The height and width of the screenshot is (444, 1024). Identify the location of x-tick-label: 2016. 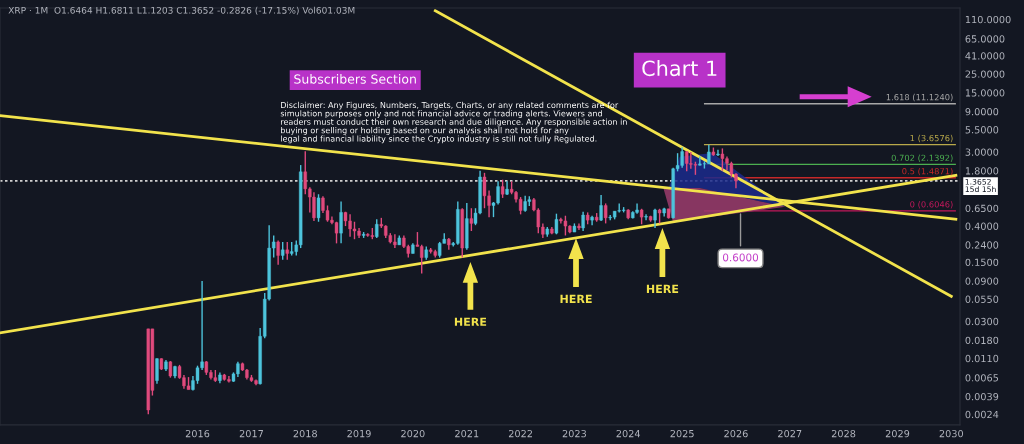
(197, 433).